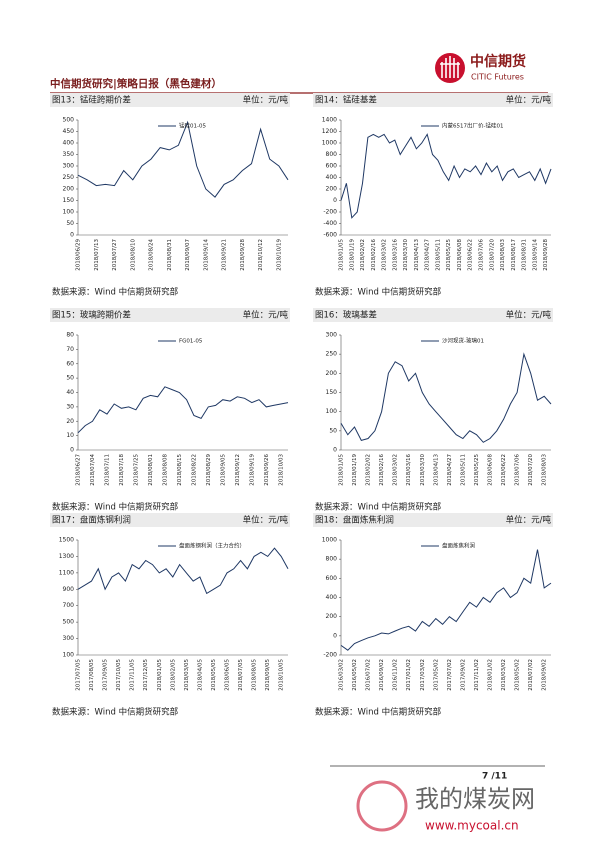 The image size is (595, 842). I want to click on x-tick-label: 2017/05/02, so click(436, 675).